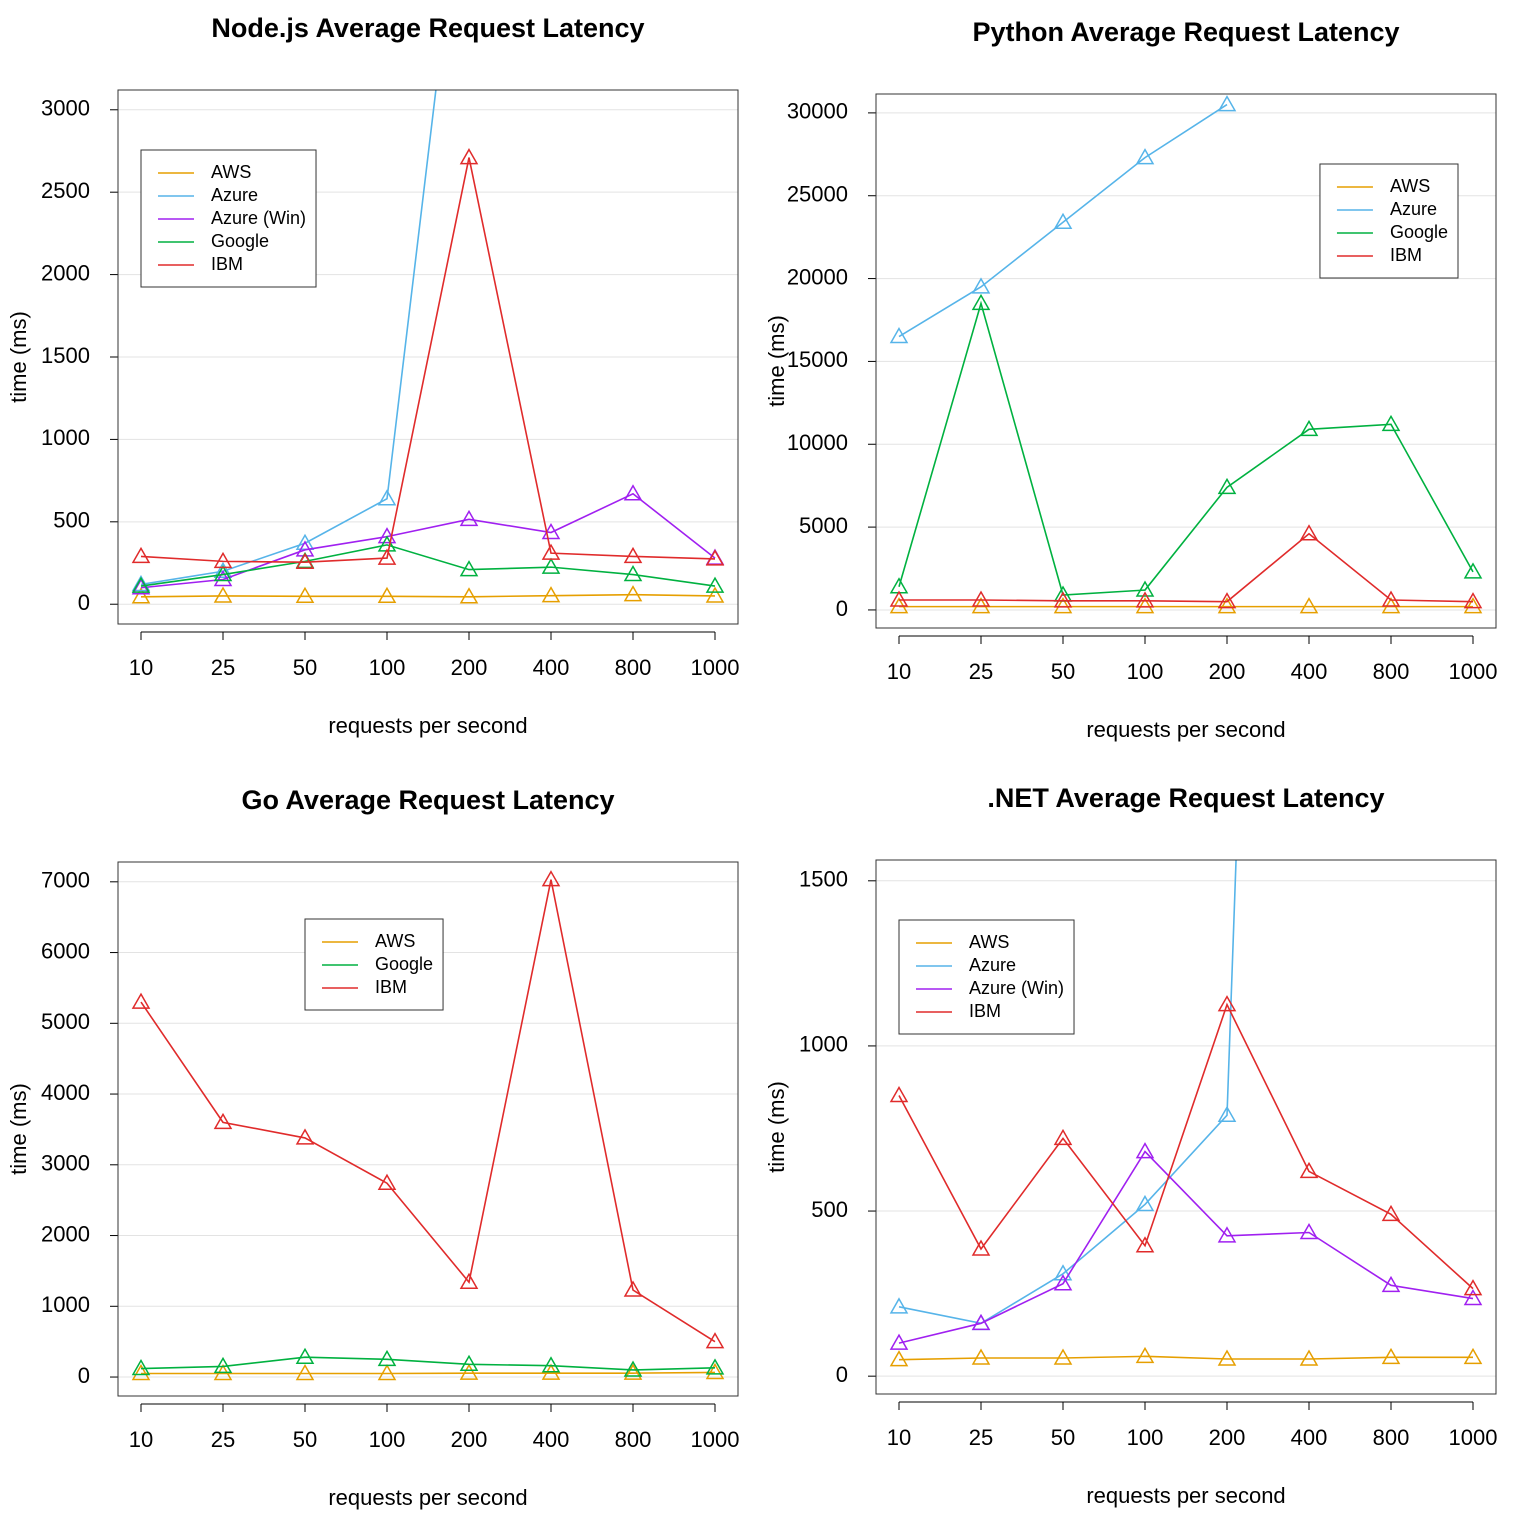  I want to click on plot-frame, so click(1186, 361).